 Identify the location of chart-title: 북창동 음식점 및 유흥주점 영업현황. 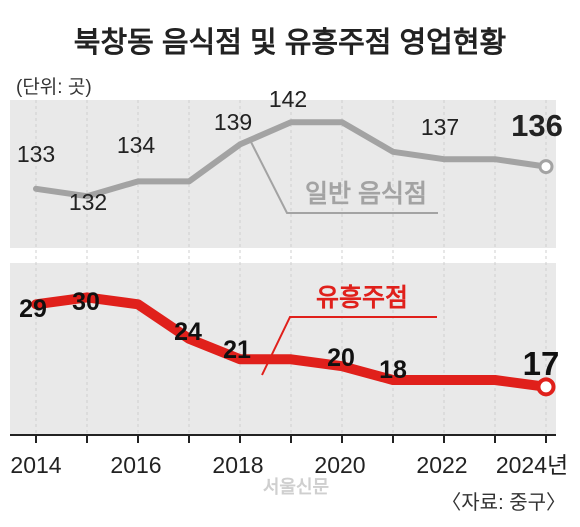
(290, 42).